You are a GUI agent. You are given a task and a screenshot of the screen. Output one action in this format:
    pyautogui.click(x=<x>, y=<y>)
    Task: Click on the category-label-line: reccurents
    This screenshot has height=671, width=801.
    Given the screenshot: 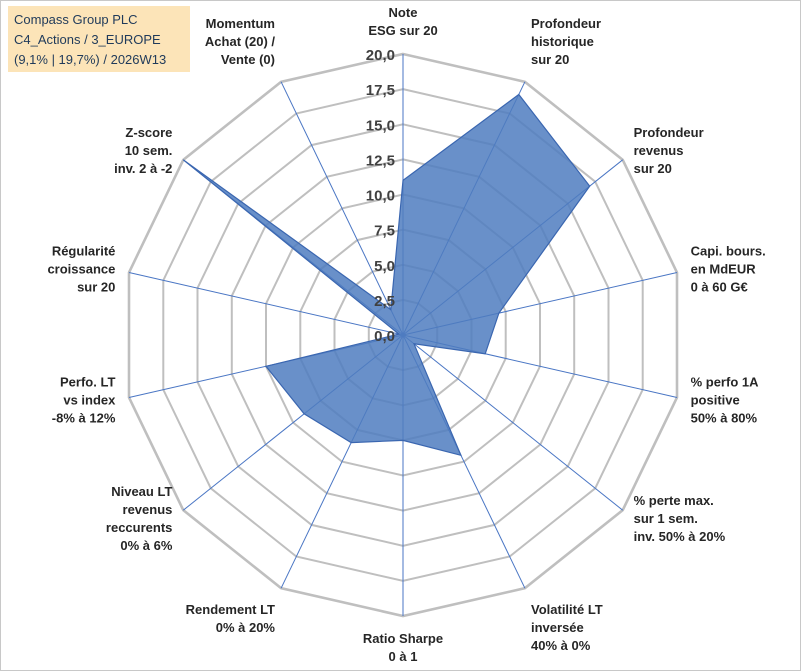 What is the action you would take?
    pyautogui.click(x=139, y=527)
    